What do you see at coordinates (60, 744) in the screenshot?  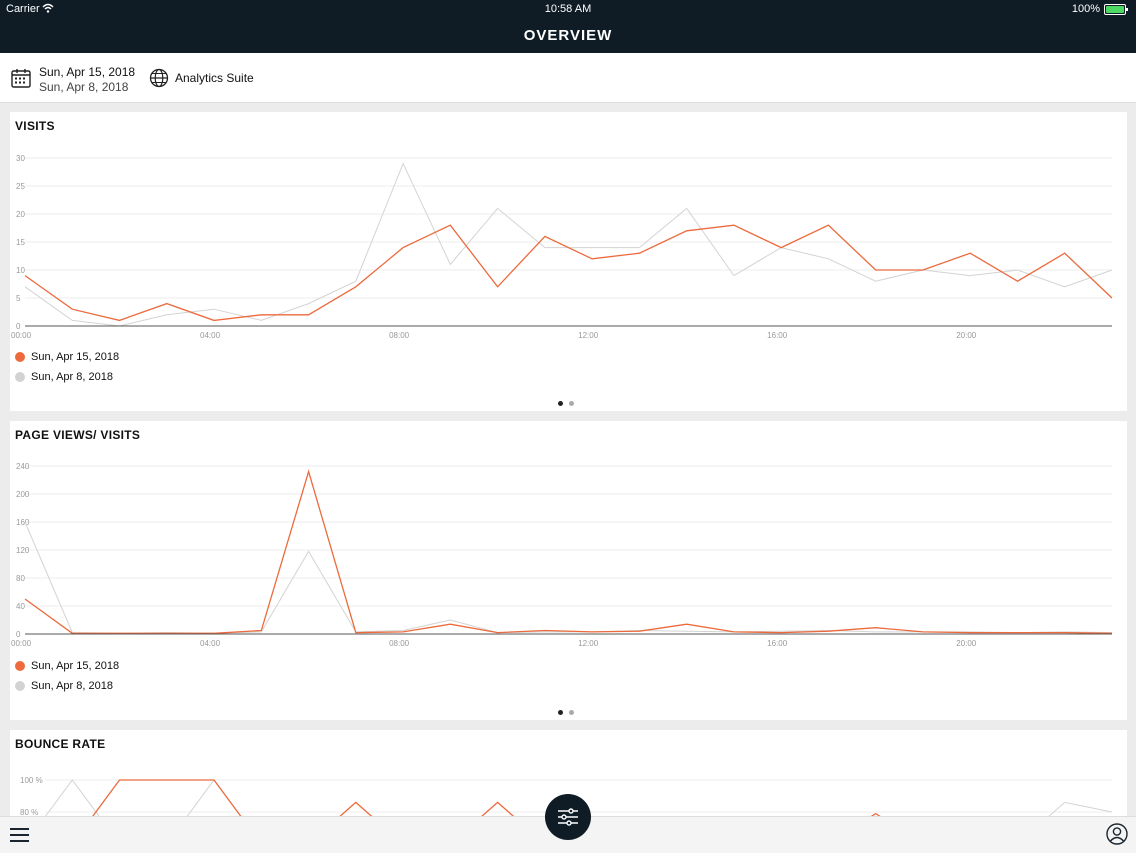 I see `card-title: BOUNCE RATE` at bounding box center [60, 744].